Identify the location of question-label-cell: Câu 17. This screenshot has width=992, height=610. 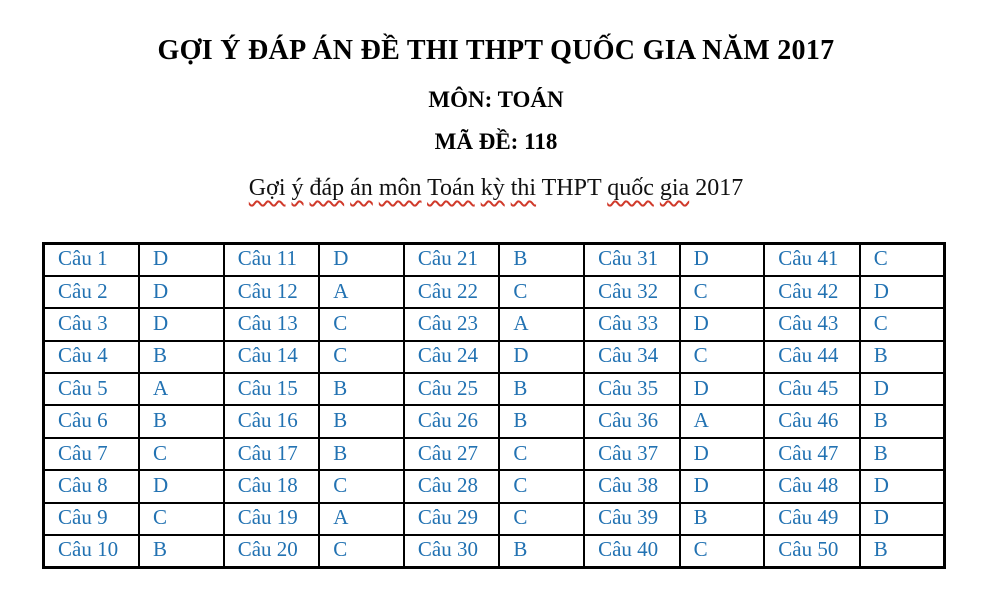
(271, 454).